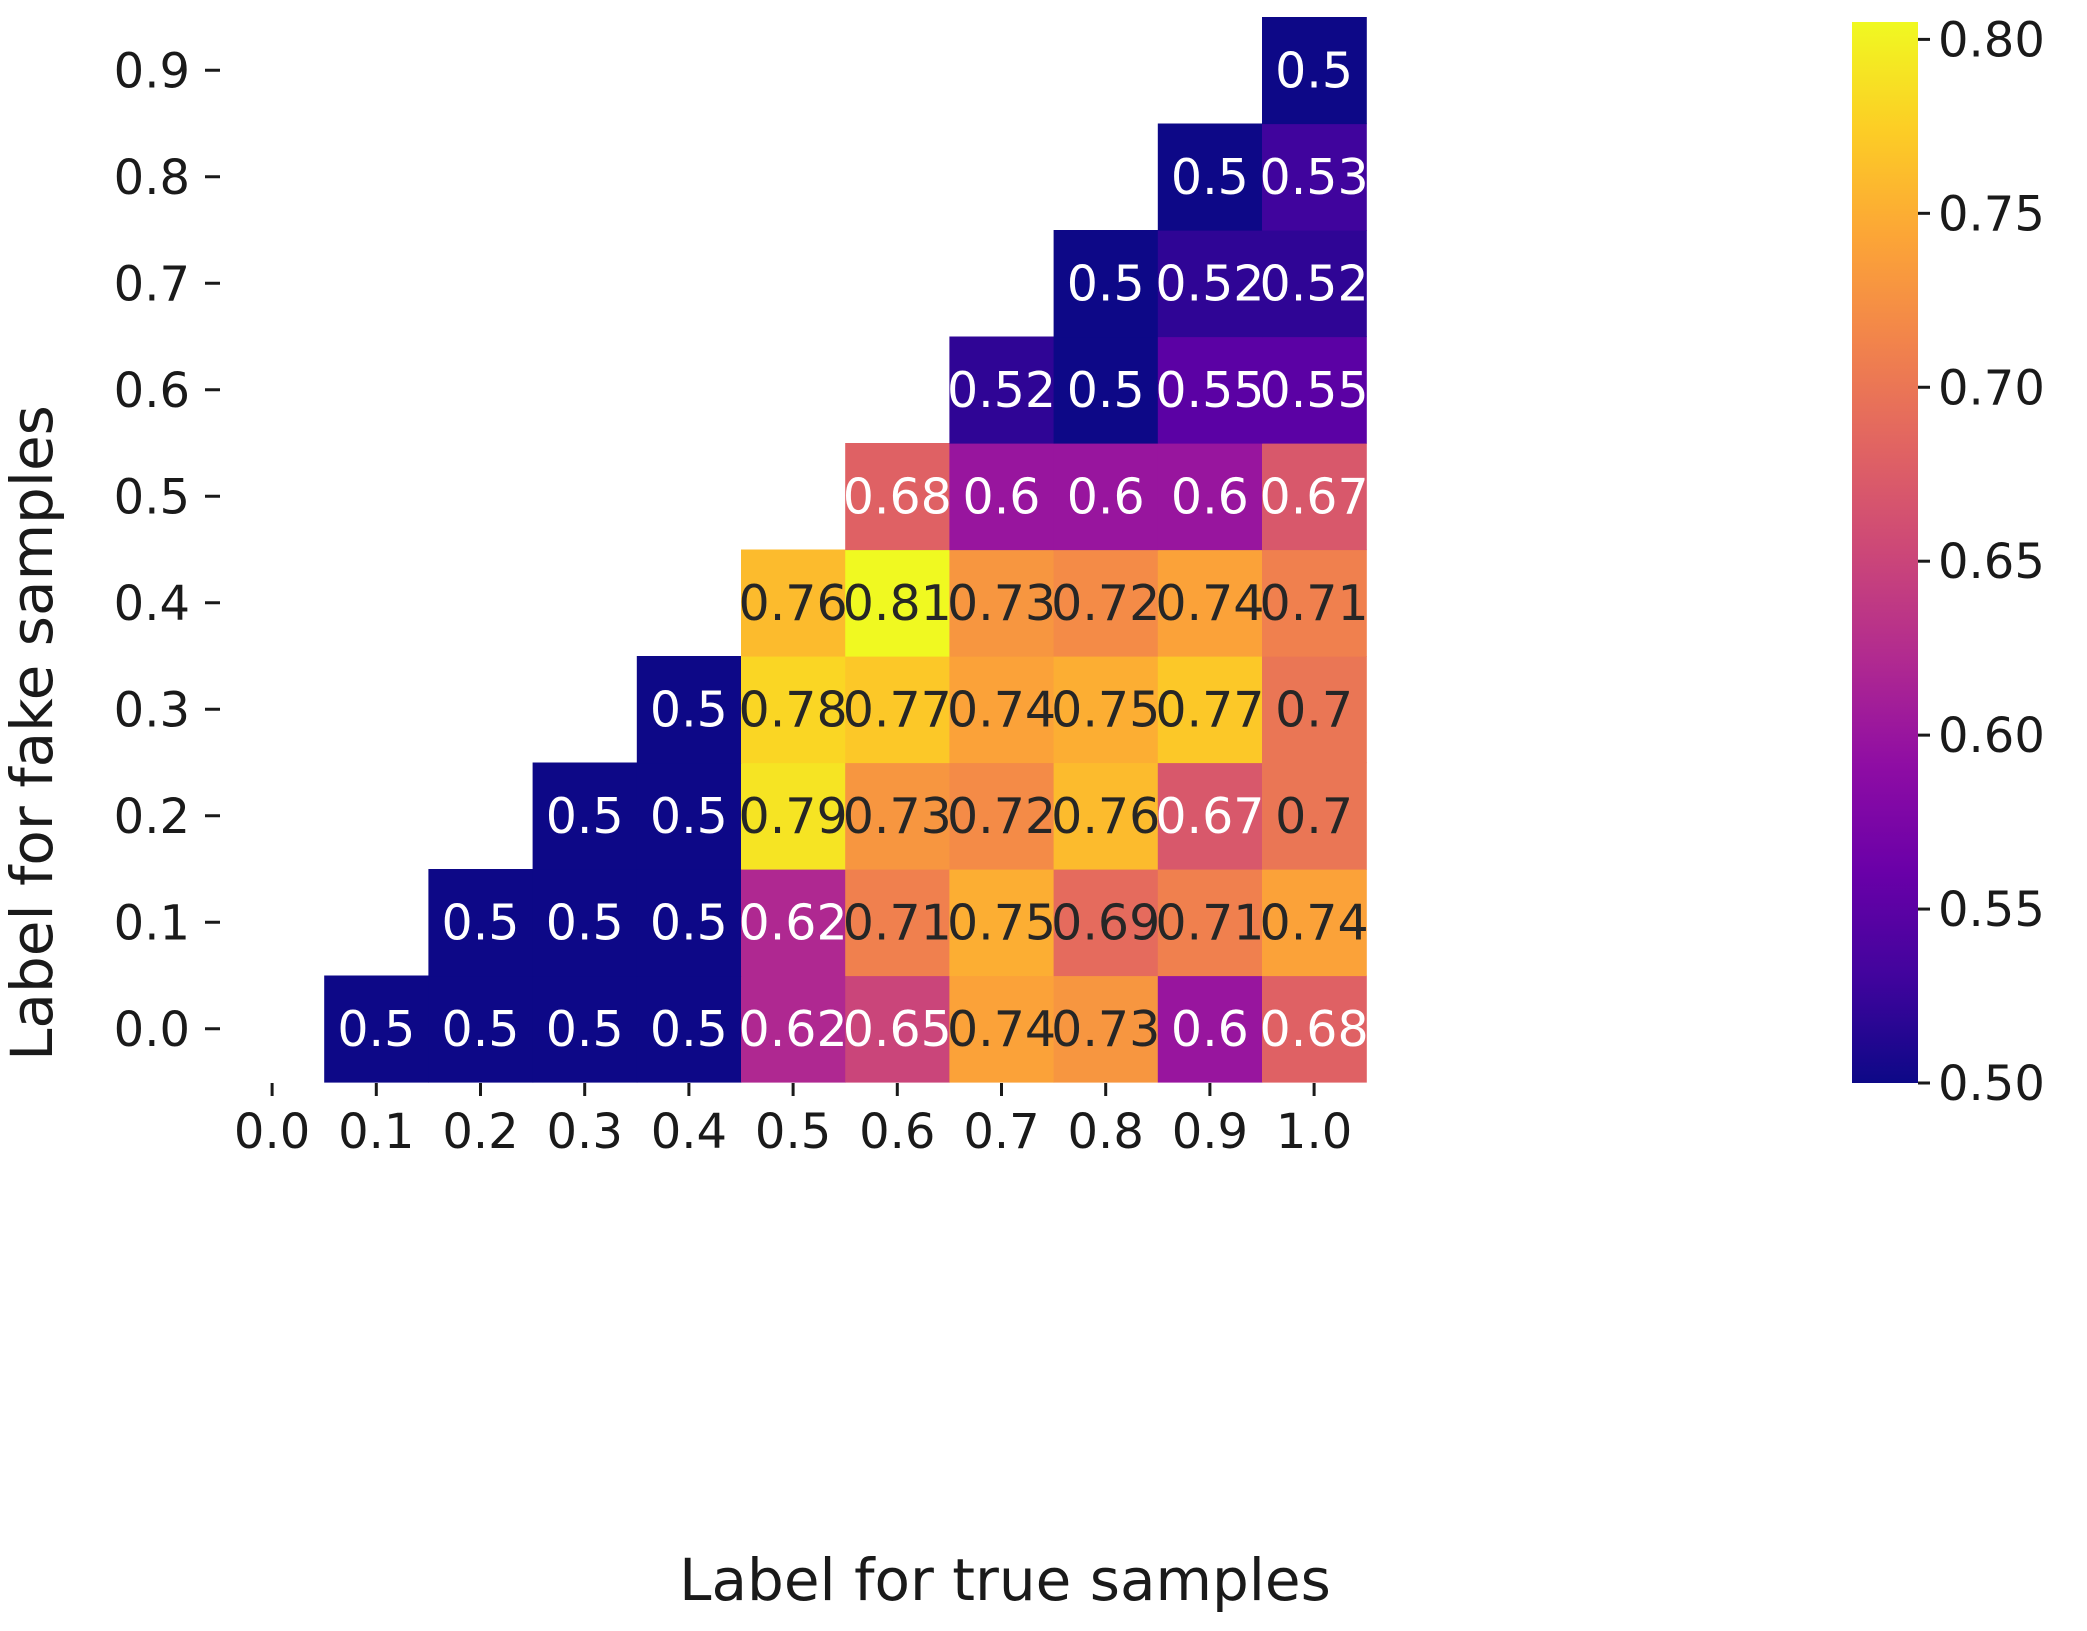 The width and height of the screenshot is (2087, 1631). Describe the element at coordinates (1991, 40) in the screenshot. I see `colorbar-tick-label: 0.80` at that location.